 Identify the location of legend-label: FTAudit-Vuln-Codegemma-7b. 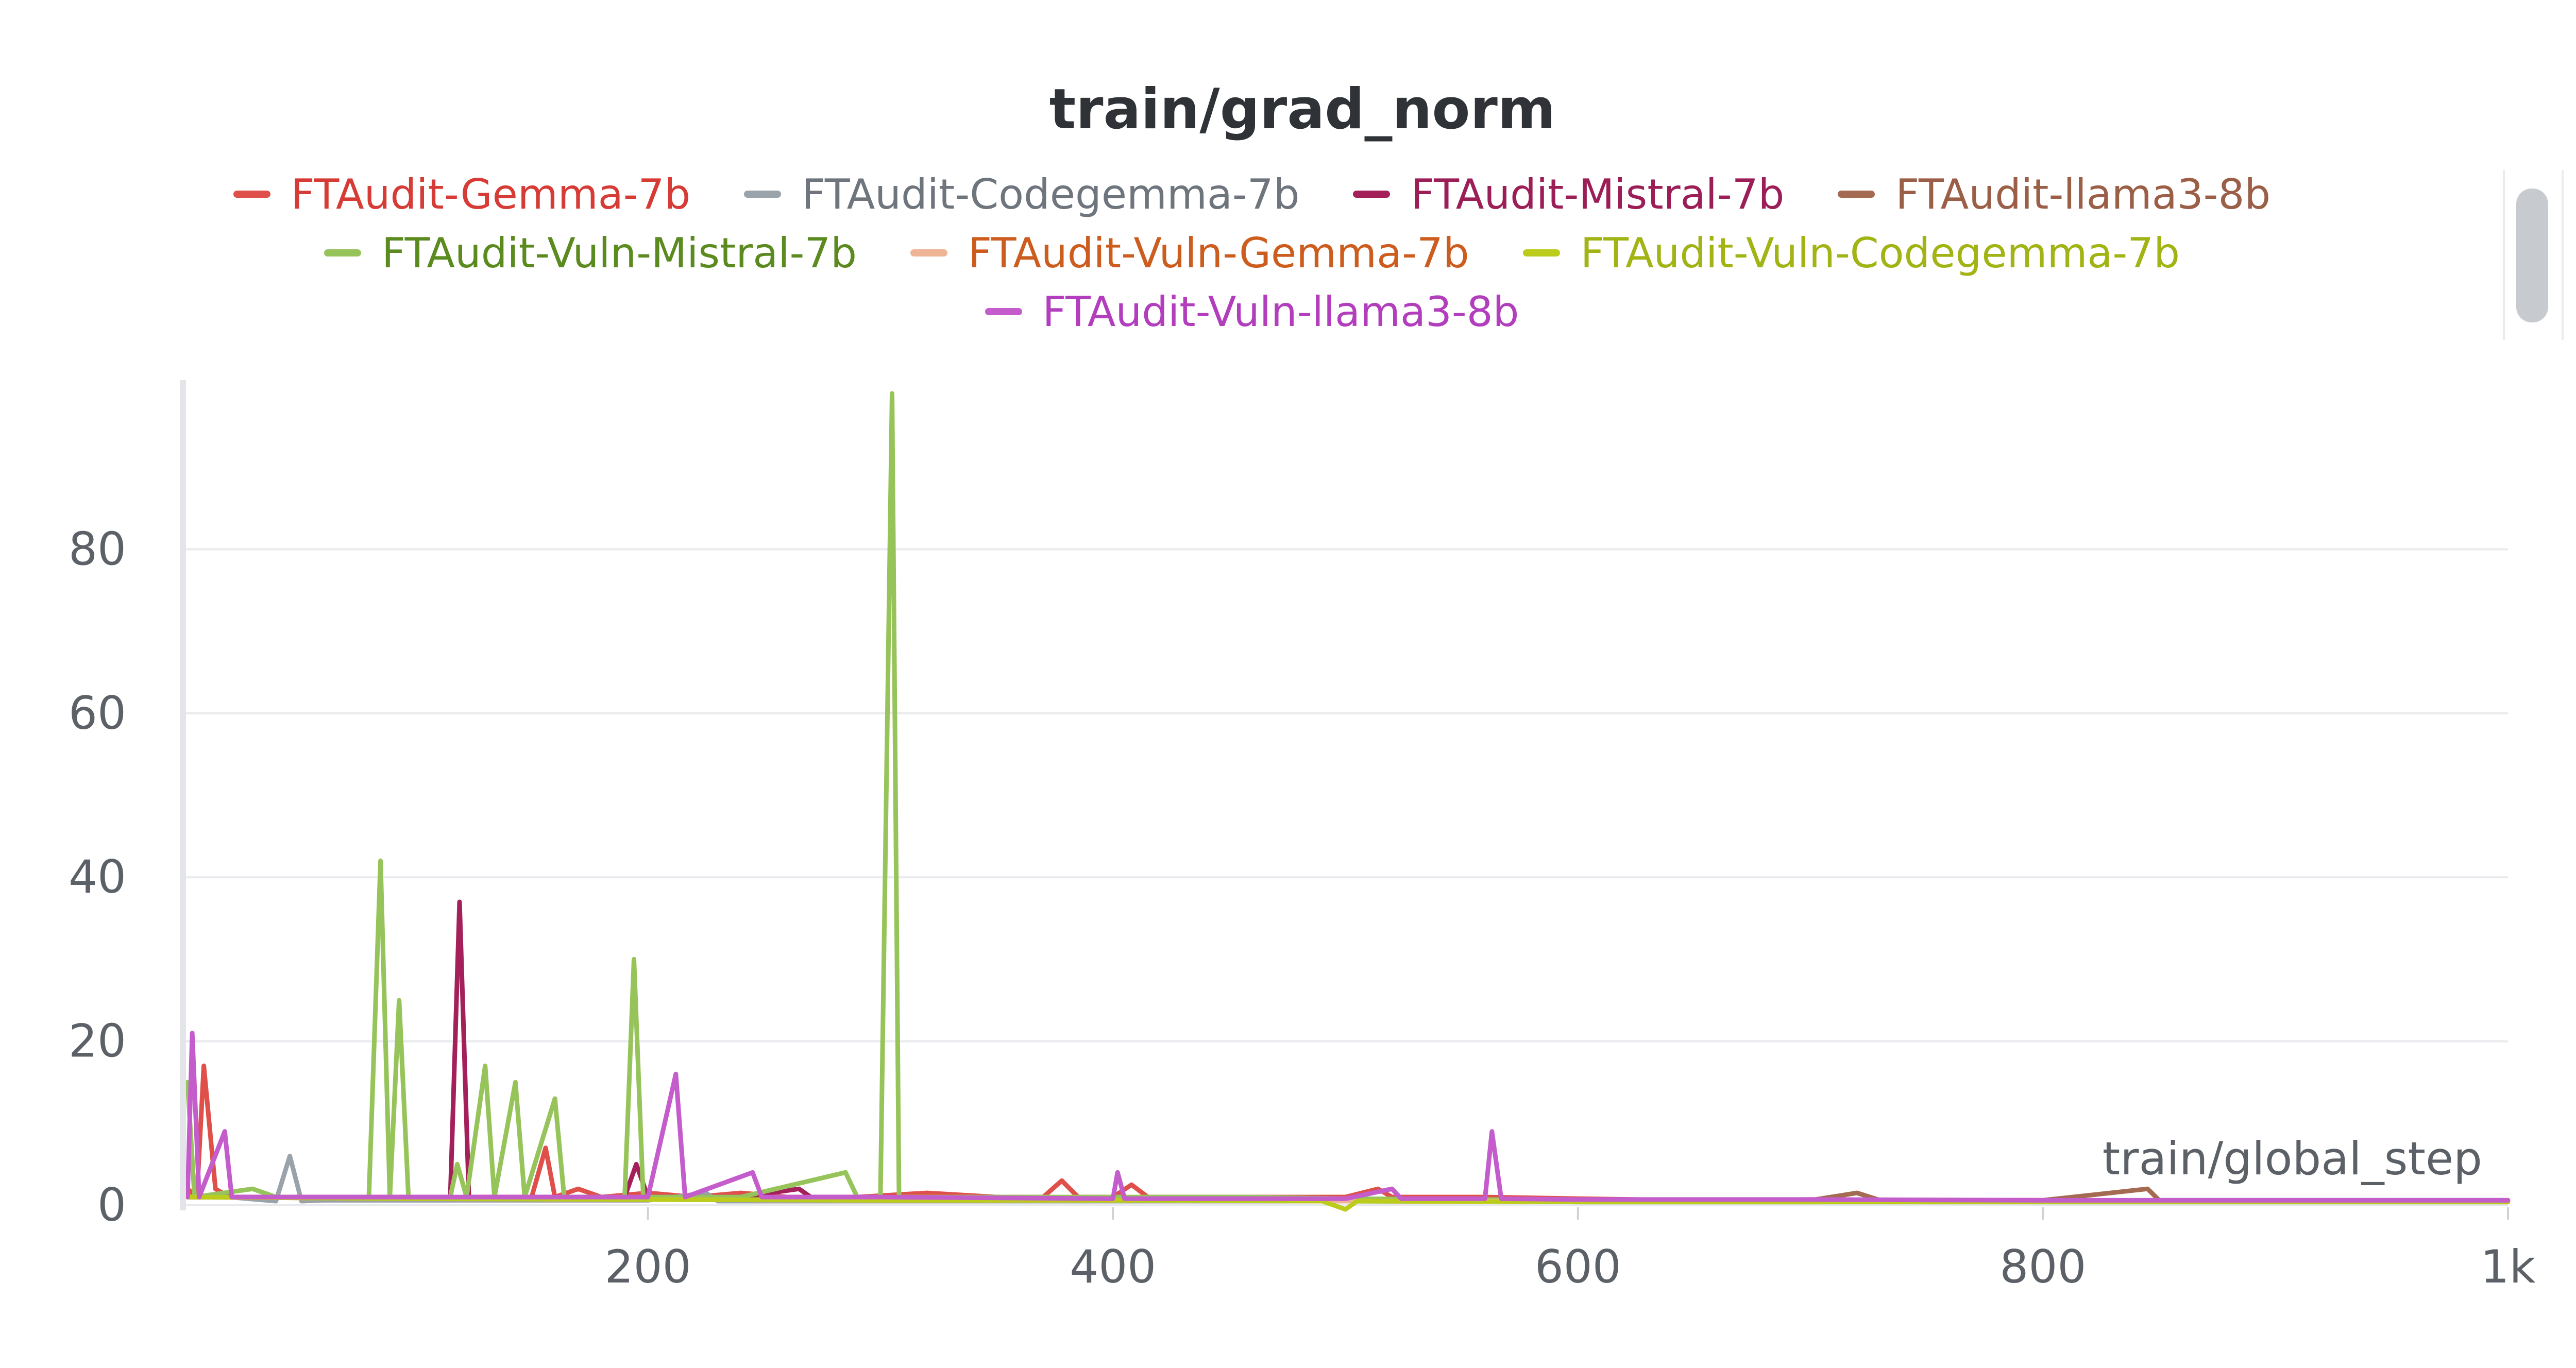
(1880, 253).